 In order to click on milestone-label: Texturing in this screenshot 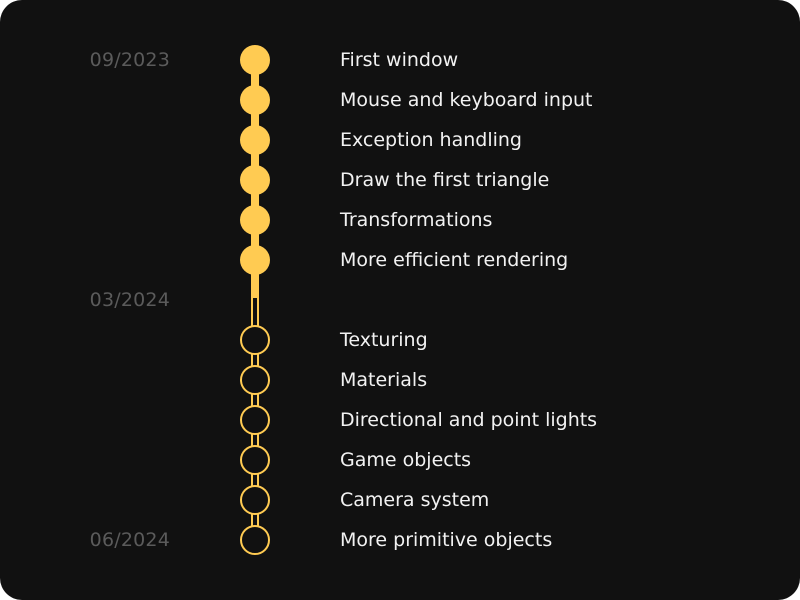, I will do `click(384, 340)`.